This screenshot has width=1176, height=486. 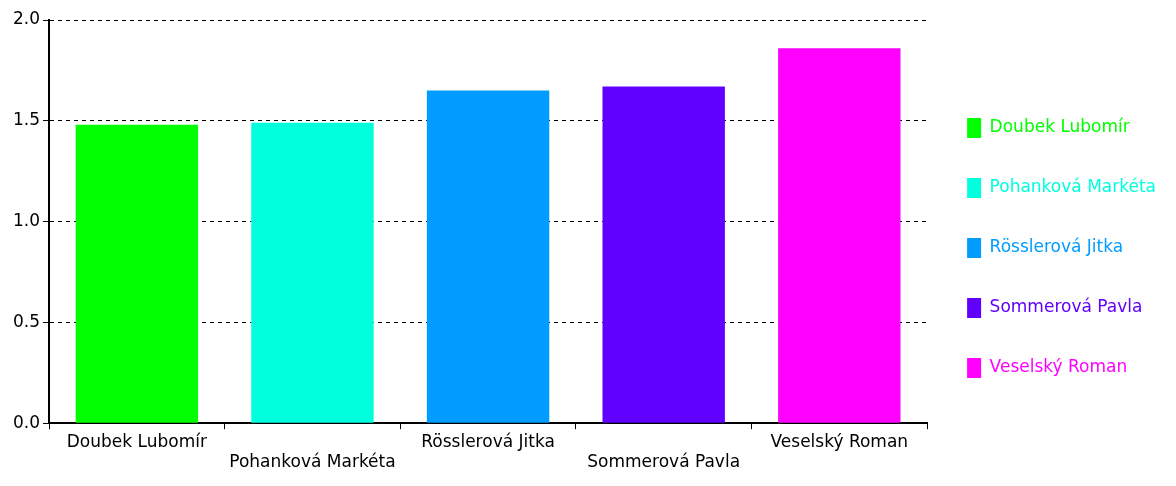 What do you see at coordinates (488, 440) in the screenshot?
I see `x-tick-label: Rösslerová Jitka` at bounding box center [488, 440].